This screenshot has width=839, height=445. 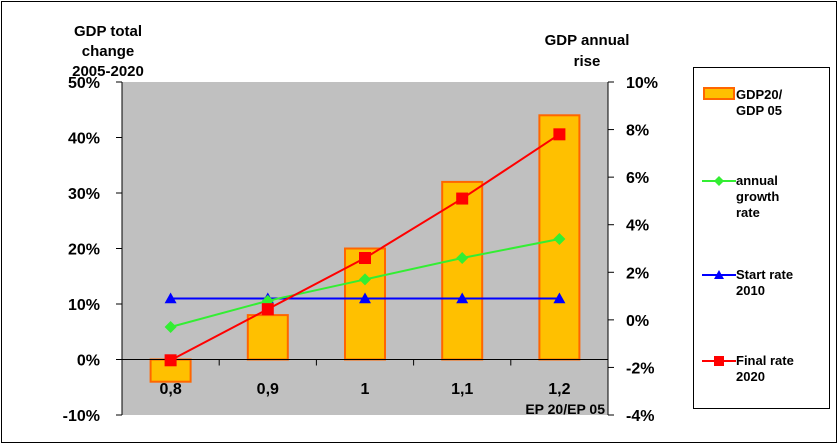 I want to click on legend-item: Final rate 2020, so click(x=748, y=367).